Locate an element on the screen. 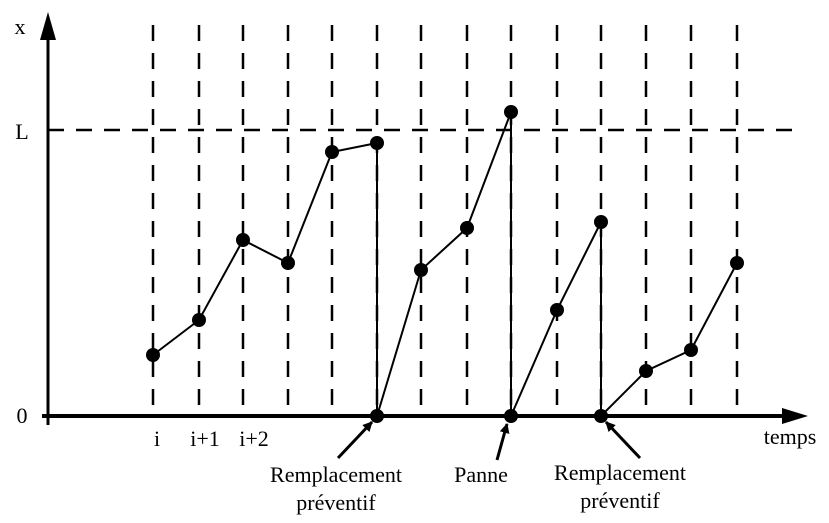 The image size is (829, 523). x-label: temps is located at coordinates (790, 436).